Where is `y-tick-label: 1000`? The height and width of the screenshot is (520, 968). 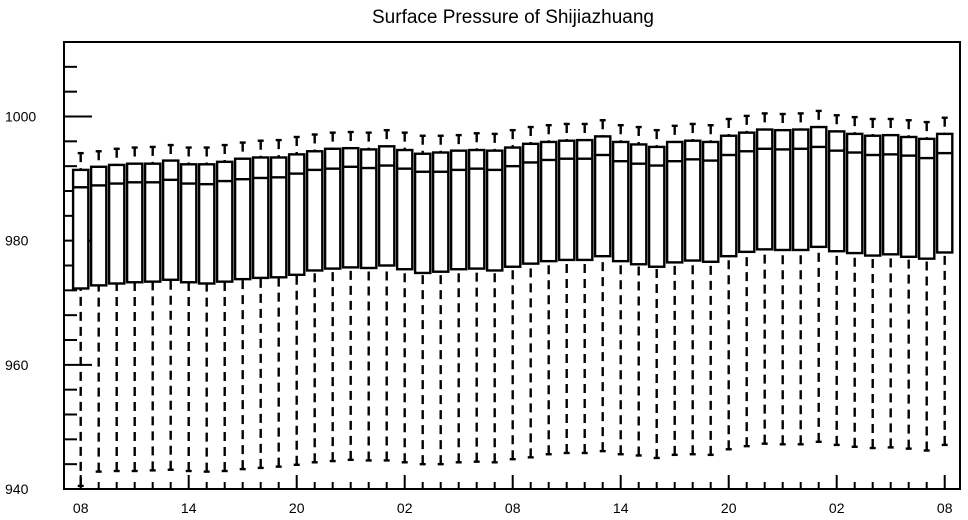
y-tick-label: 1000 is located at coordinates (20, 117).